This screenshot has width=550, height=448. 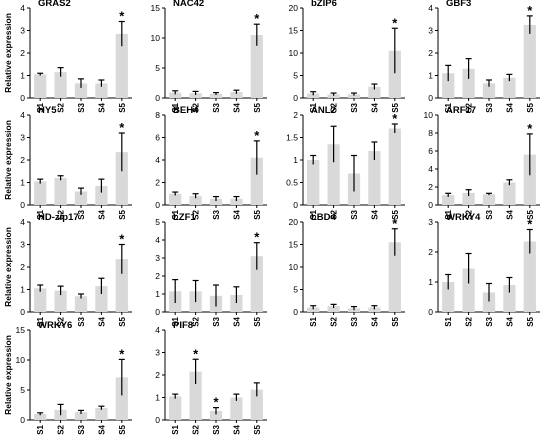 What do you see at coordinates (184, 217) in the screenshot?
I see `panel-title: LZF1` at bounding box center [184, 217].